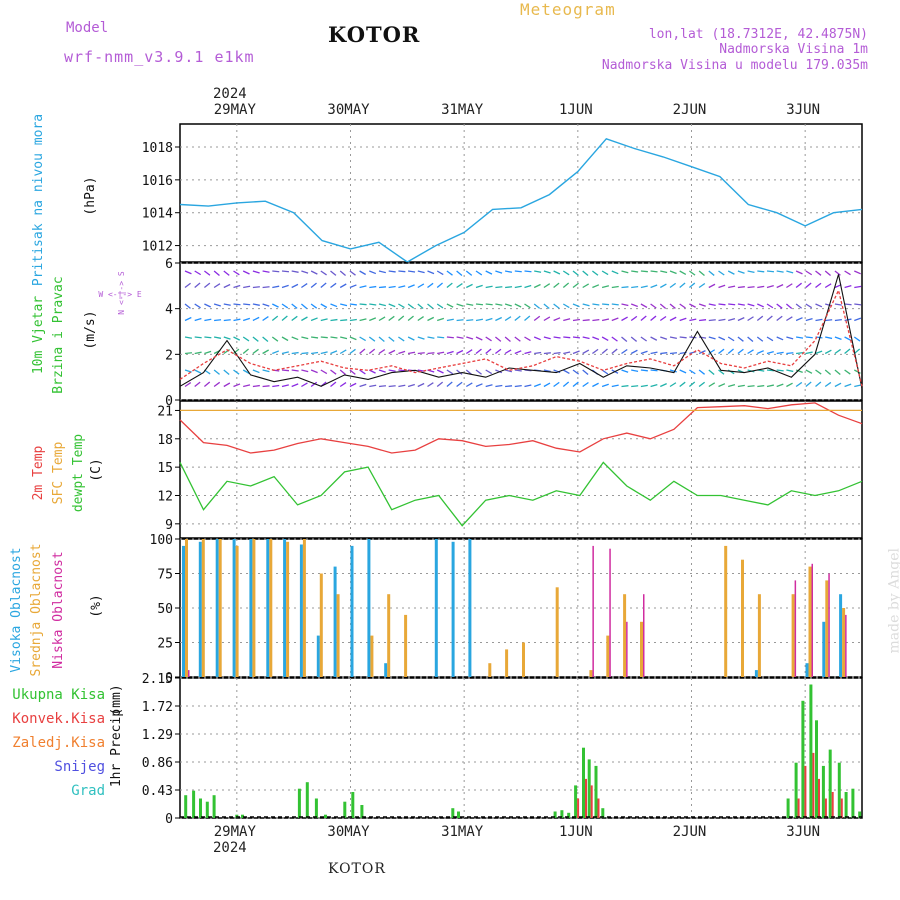 The width and height of the screenshot is (900, 900). I want to click on wind-compass-ns: N <-|-> S, so click(121, 293).